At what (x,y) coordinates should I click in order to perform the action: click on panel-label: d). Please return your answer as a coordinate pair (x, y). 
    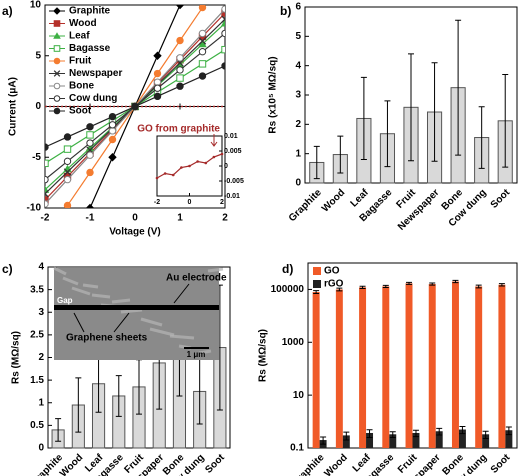
    Looking at the image, I should click on (287, 269).